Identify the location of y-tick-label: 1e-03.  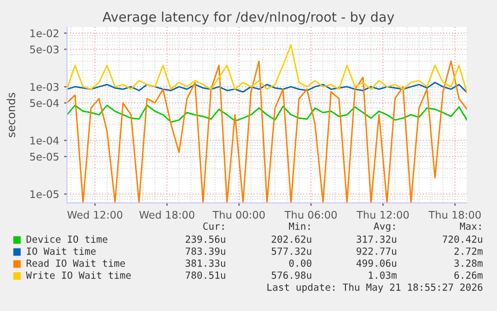
(44, 86).